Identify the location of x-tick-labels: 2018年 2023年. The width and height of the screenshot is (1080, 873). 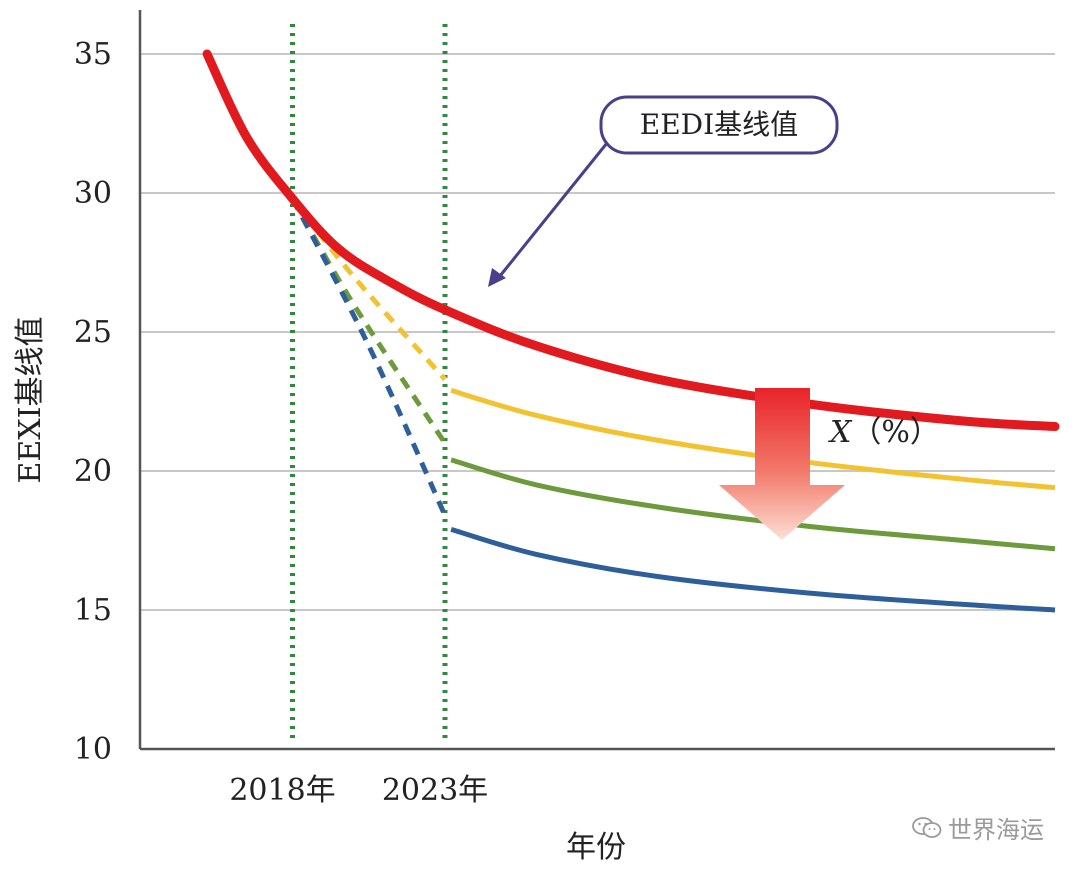
(358, 790).